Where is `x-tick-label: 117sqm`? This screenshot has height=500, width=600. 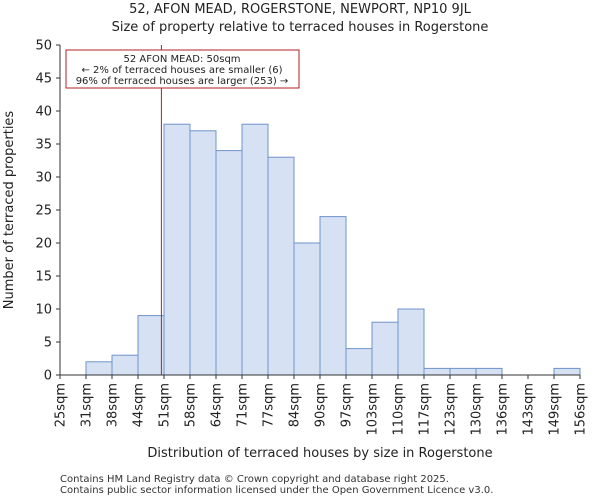 x-tick-label: 117sqm is located at coordinates (425, 409).